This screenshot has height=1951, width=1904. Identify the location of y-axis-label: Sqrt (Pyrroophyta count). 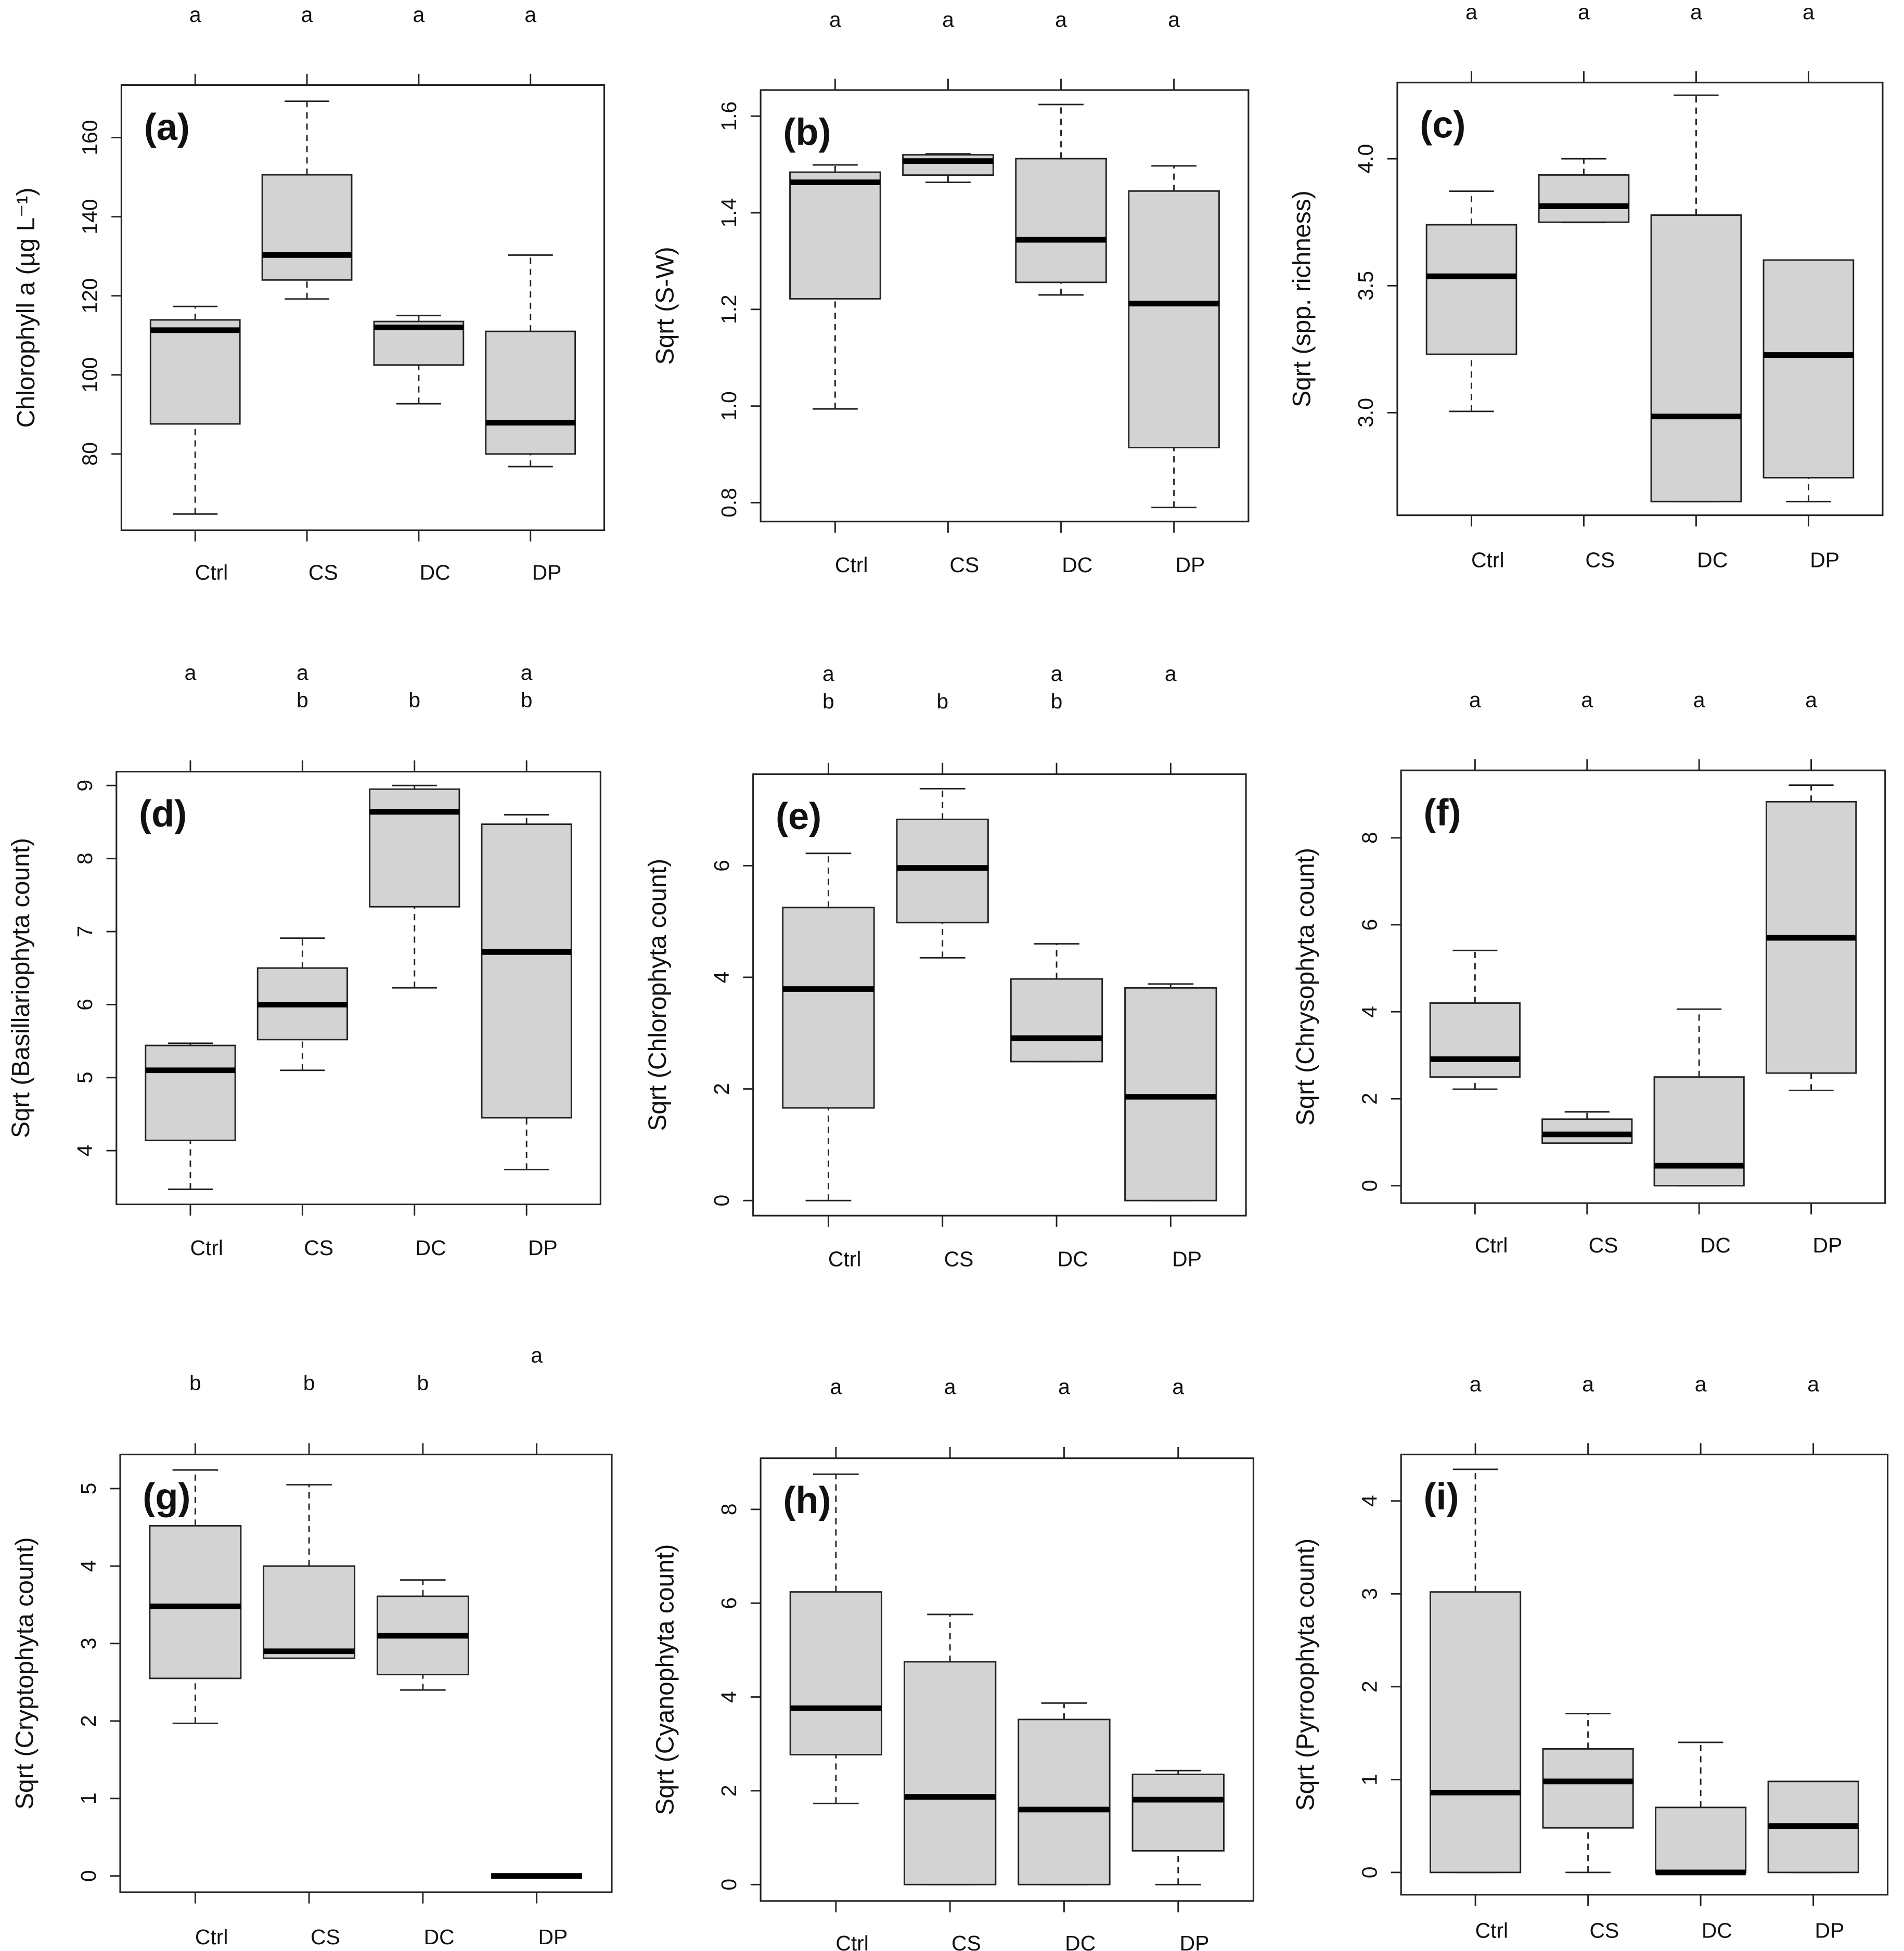
(1306, 1675).